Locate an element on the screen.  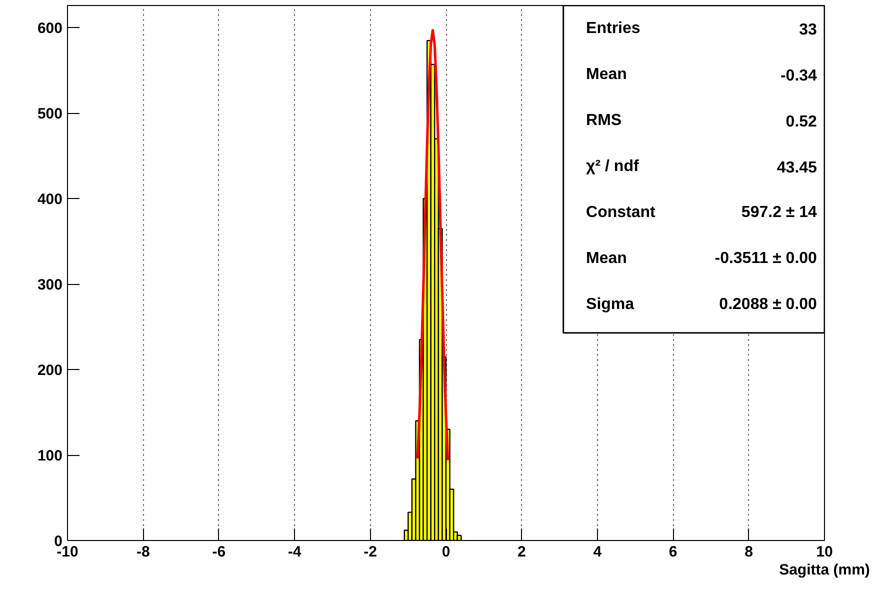
x-tick-label: -4 is located at coordinates (295, 552).